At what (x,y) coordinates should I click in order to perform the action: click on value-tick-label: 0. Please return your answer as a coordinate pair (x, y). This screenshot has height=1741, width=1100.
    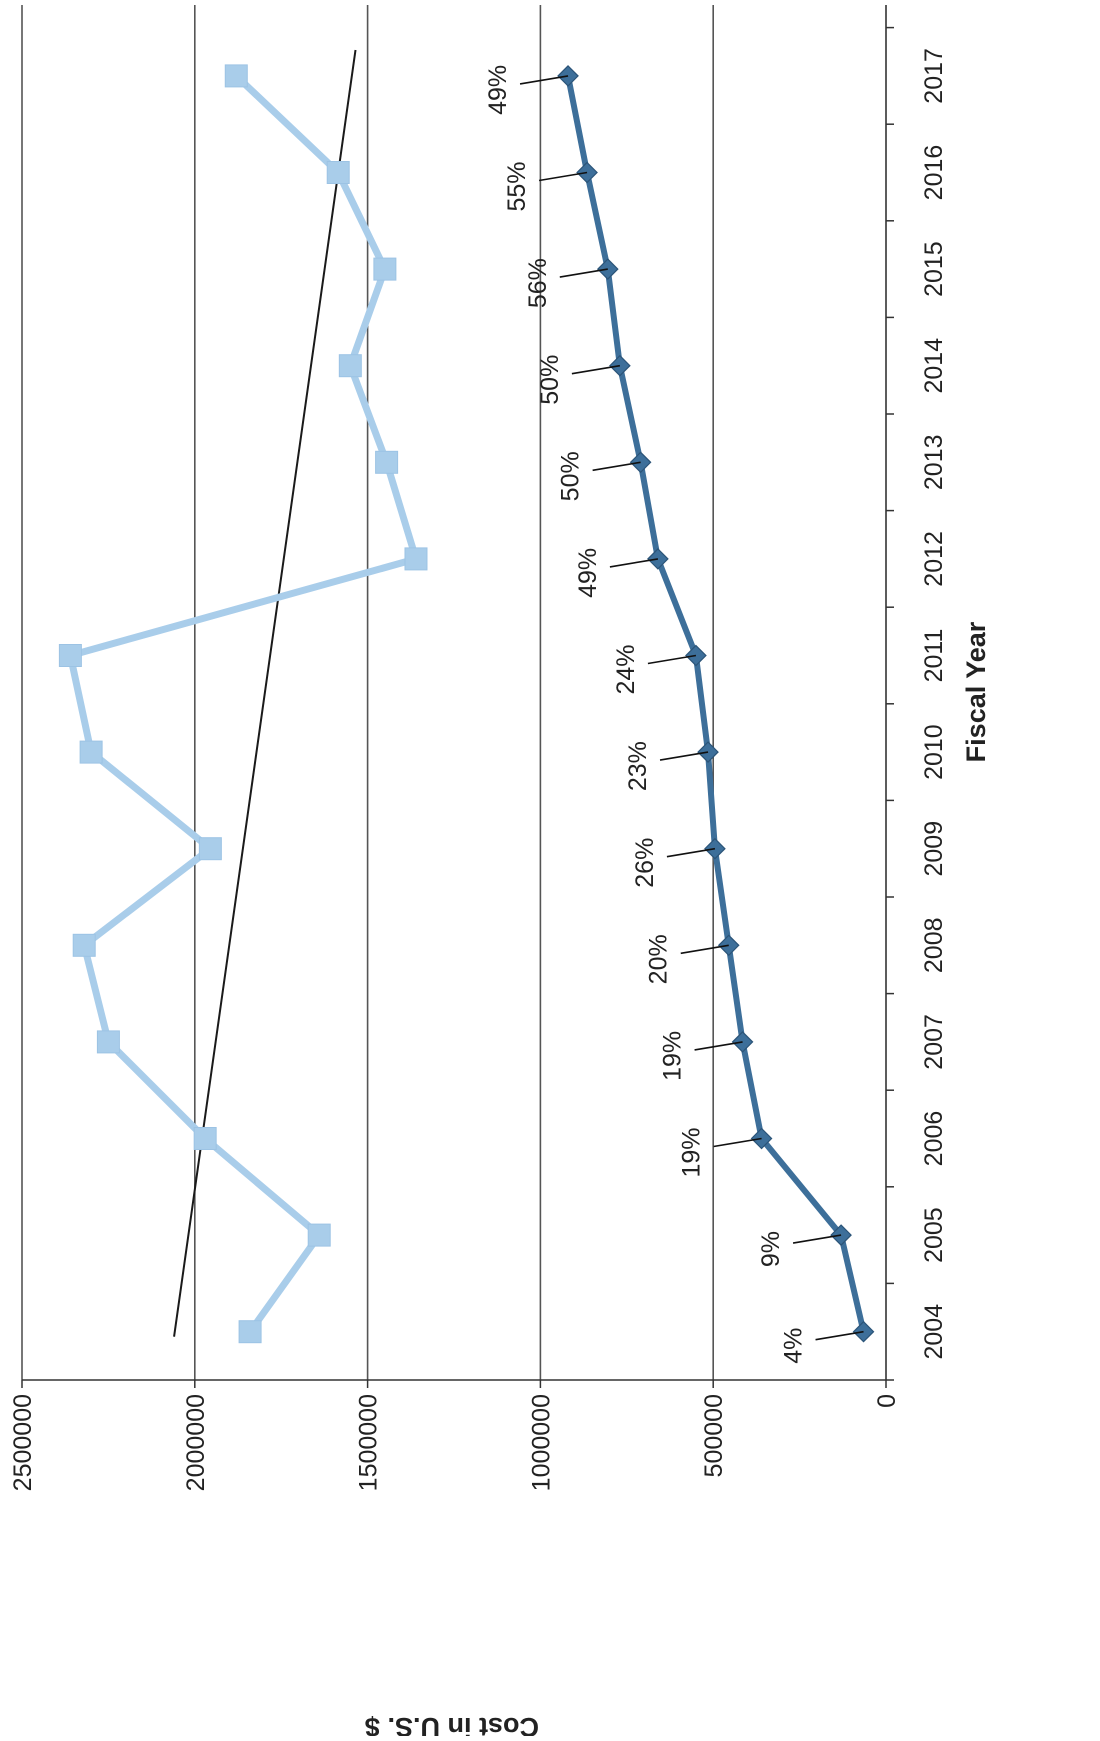
    Looking at the image, I should click on (887, 1401).